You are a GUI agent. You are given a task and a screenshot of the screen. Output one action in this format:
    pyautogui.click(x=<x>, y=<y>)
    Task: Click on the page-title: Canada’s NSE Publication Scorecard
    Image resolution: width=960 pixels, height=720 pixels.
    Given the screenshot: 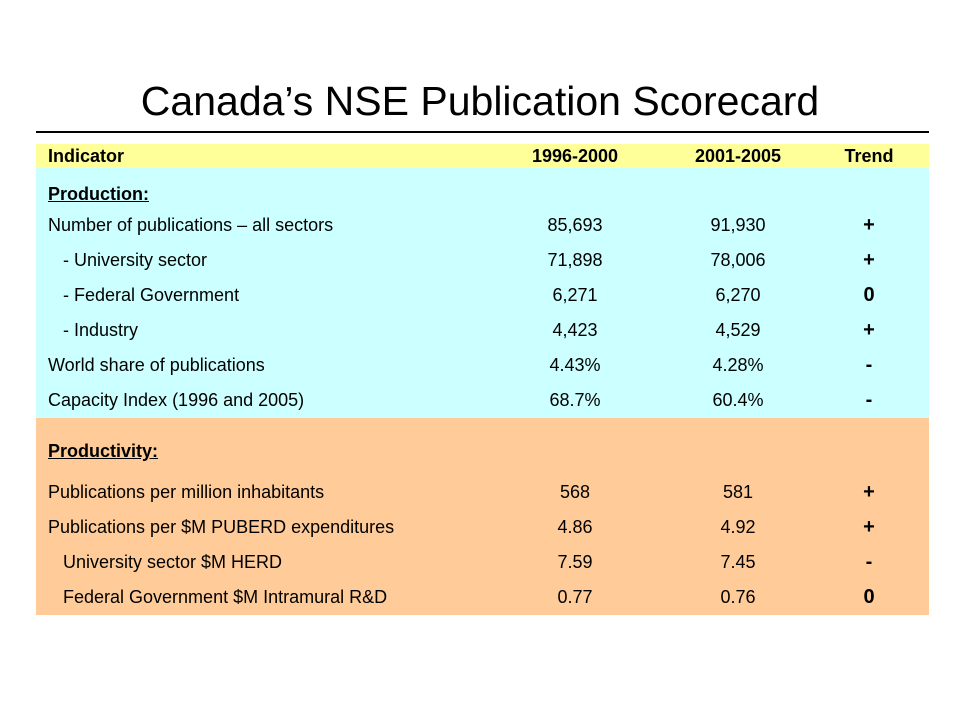 What is the action you would take?
    pyautogui.click(x=480, y=101)
    